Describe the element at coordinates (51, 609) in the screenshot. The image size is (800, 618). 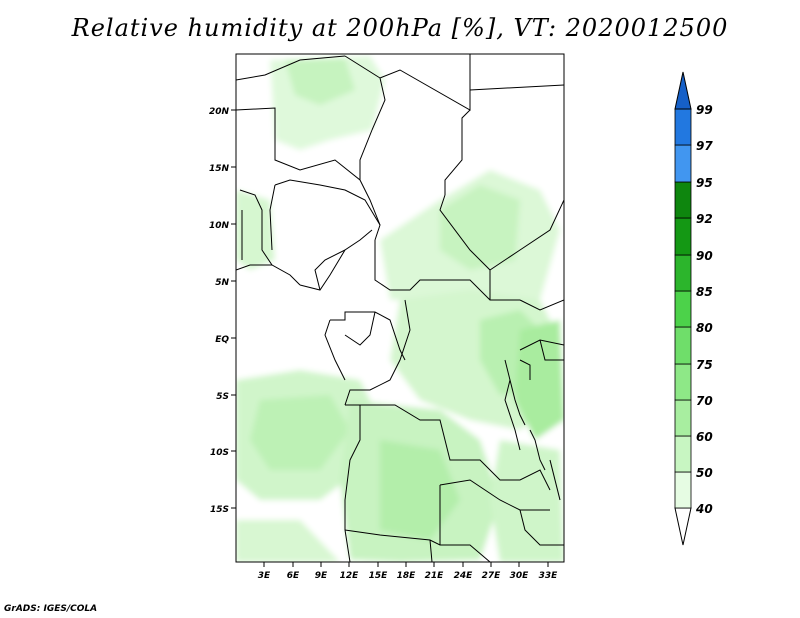
I see `grads-credit: GrADS: IGES/COLA` at that location.